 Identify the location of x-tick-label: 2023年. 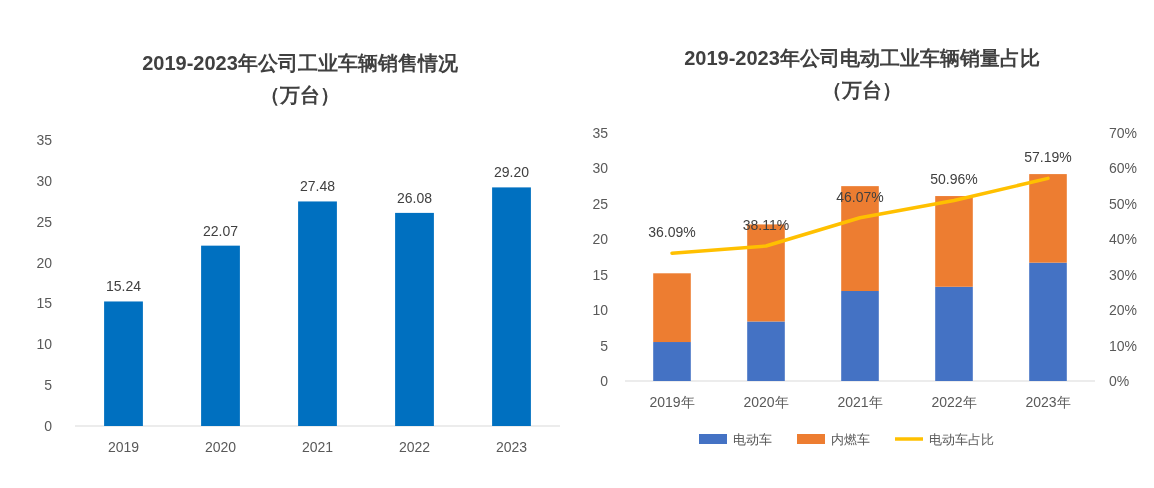
(1048, 402).